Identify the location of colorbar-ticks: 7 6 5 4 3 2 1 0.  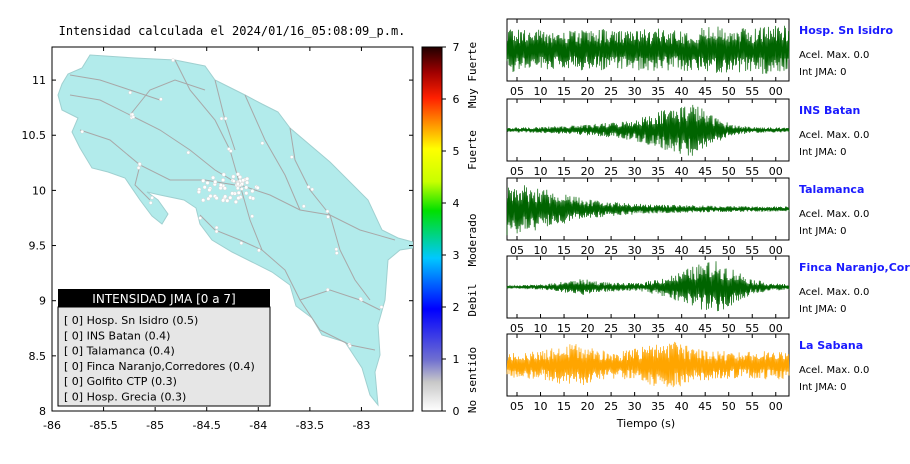
(451, 229).